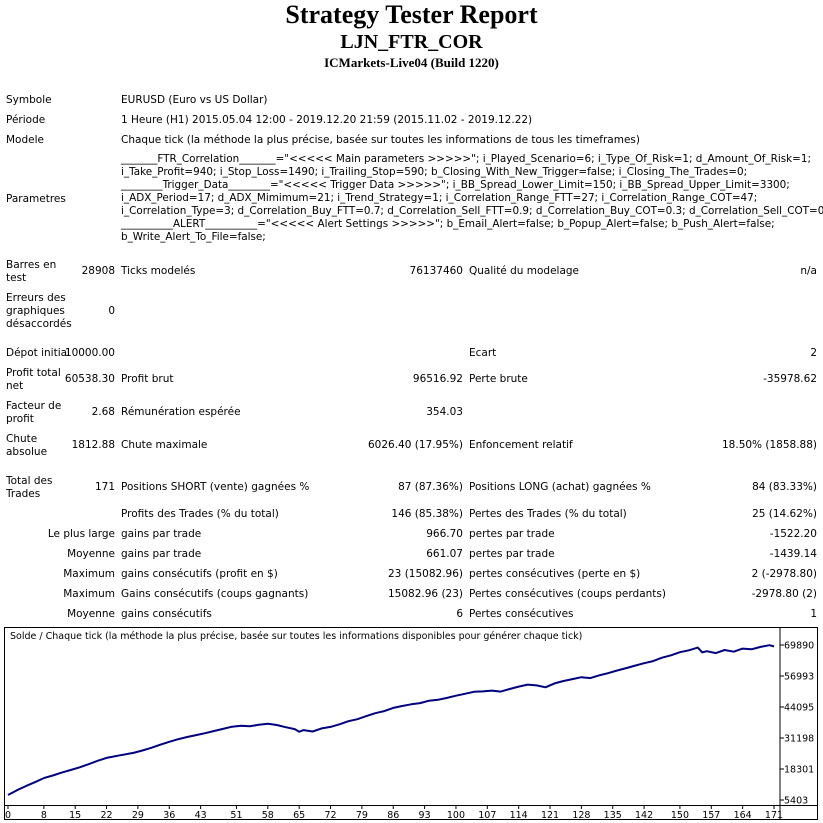  Describe the element at coordinates (644, 815) in the screenshot. I see `chart-x-tick-label: 142` at that location.